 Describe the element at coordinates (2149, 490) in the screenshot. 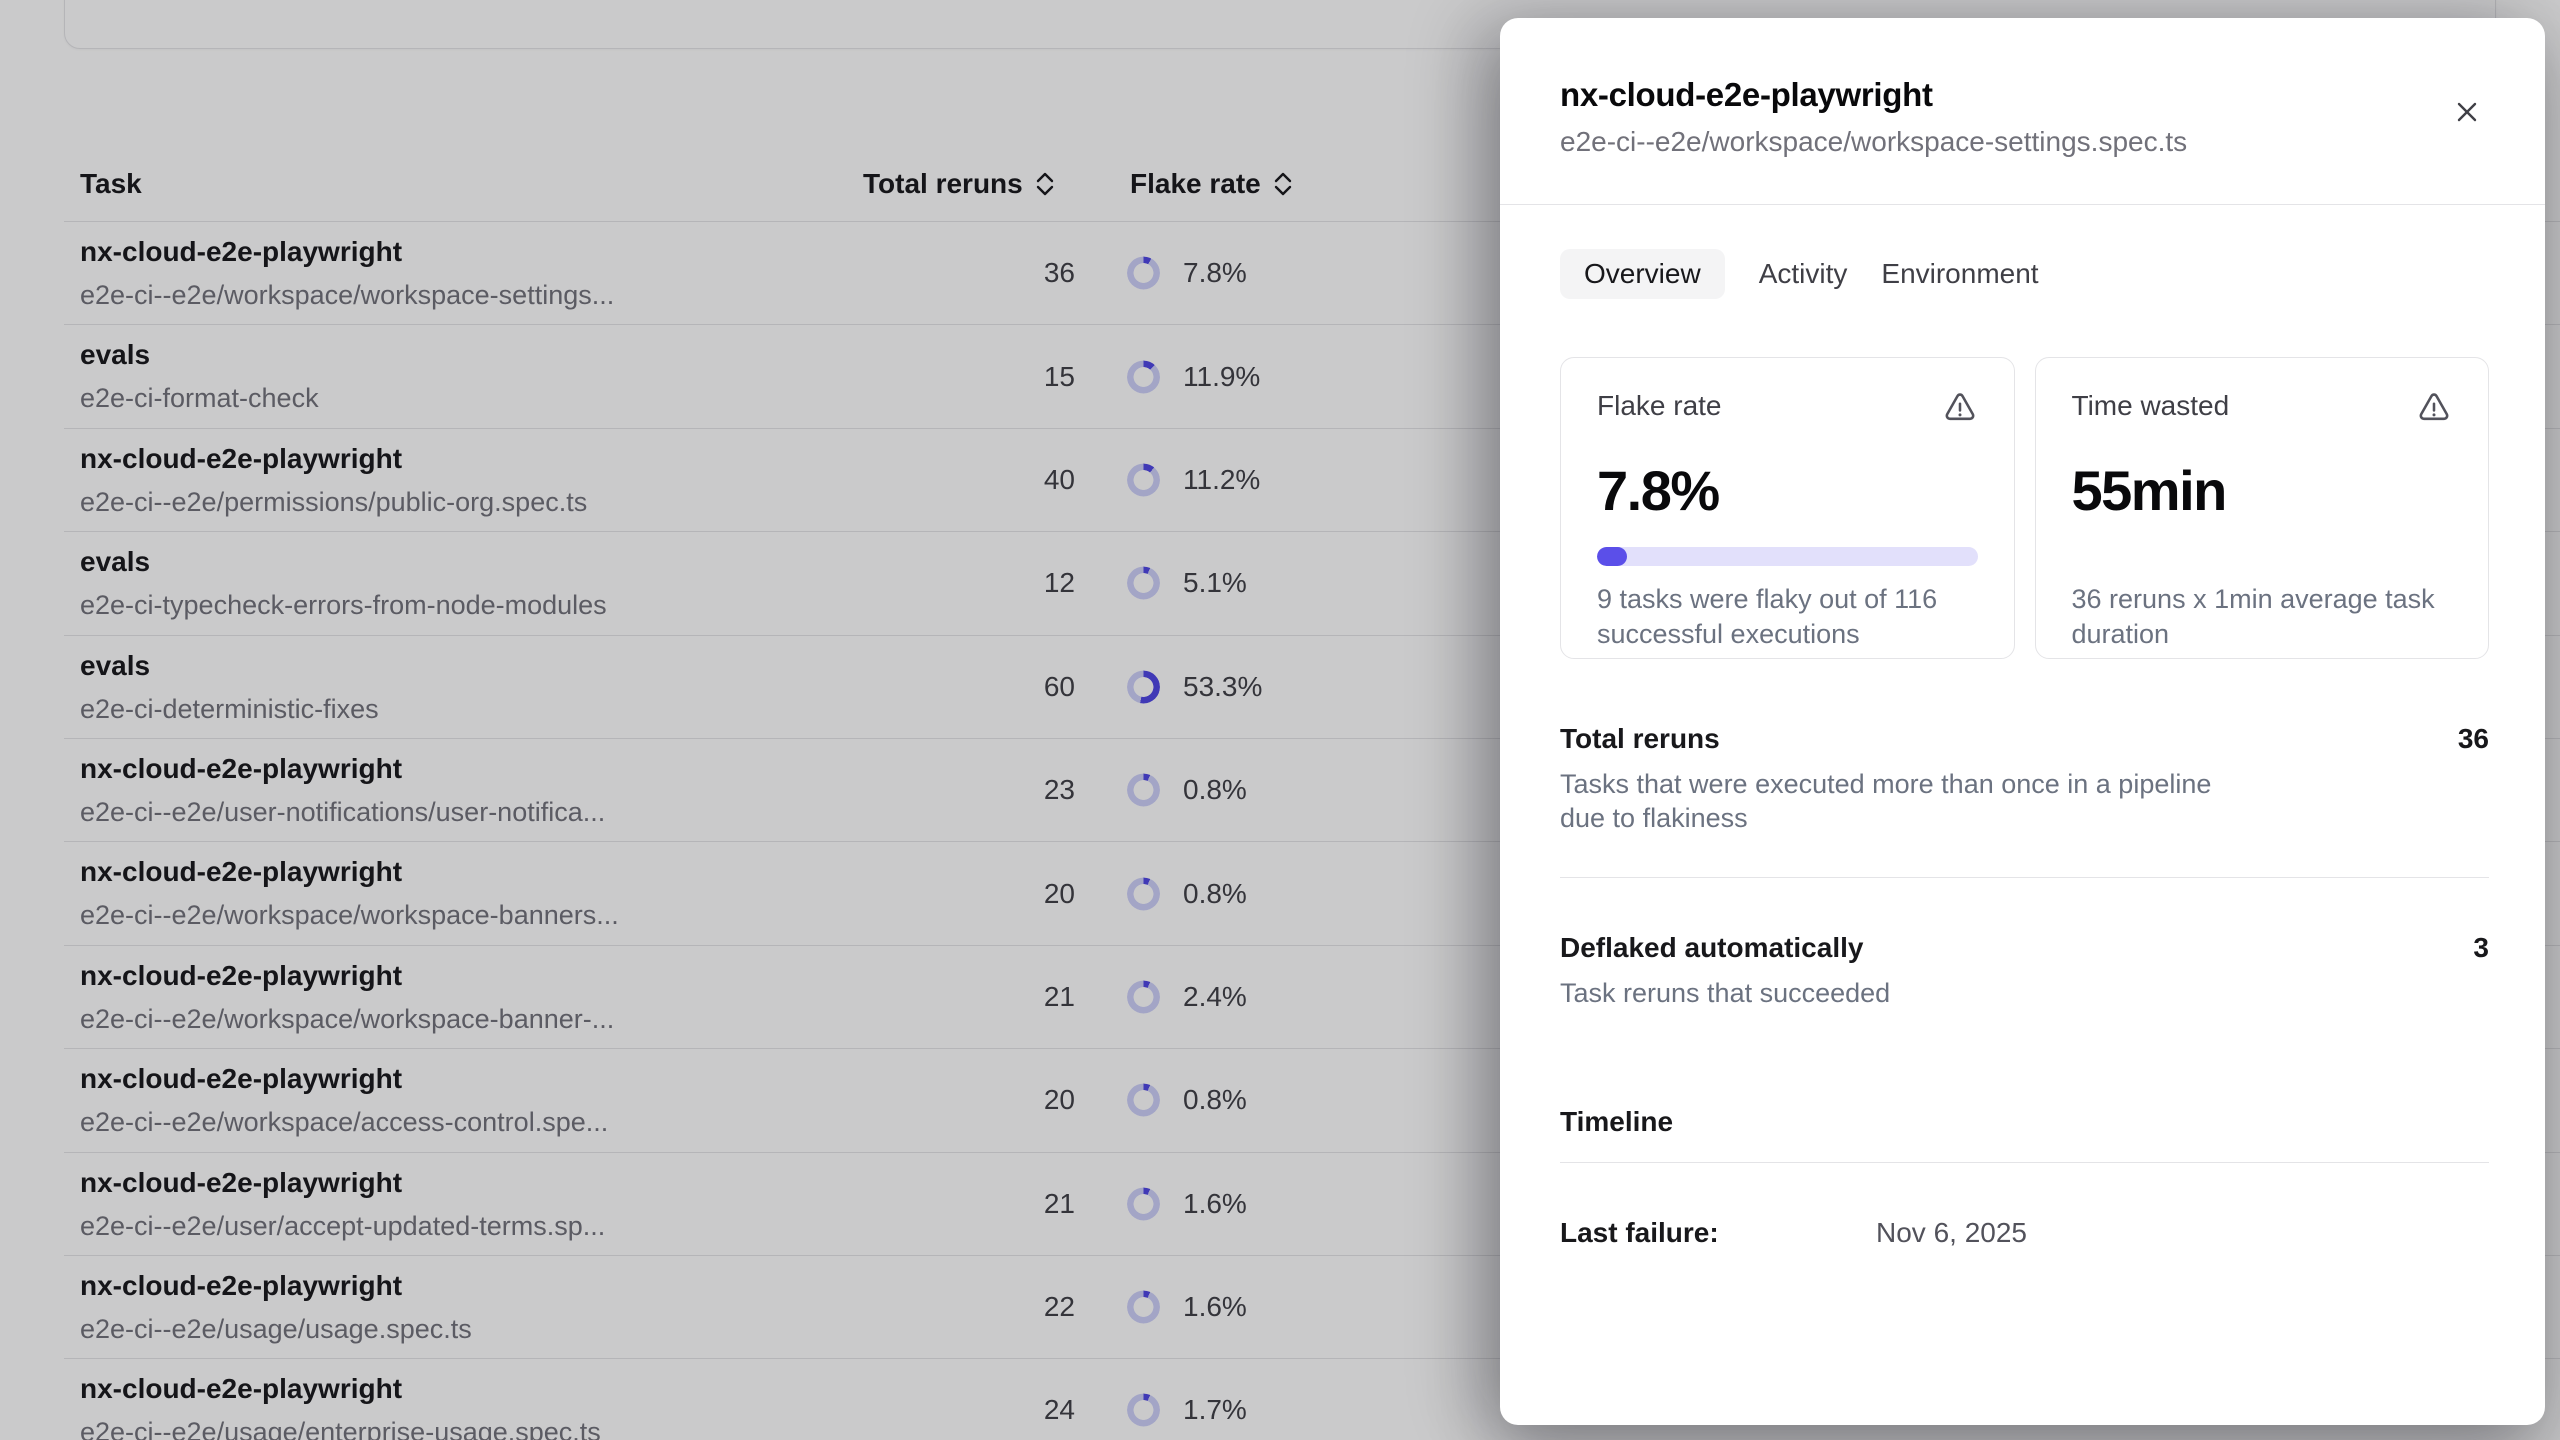

I see `time-wasted-value: 55min` at that location.